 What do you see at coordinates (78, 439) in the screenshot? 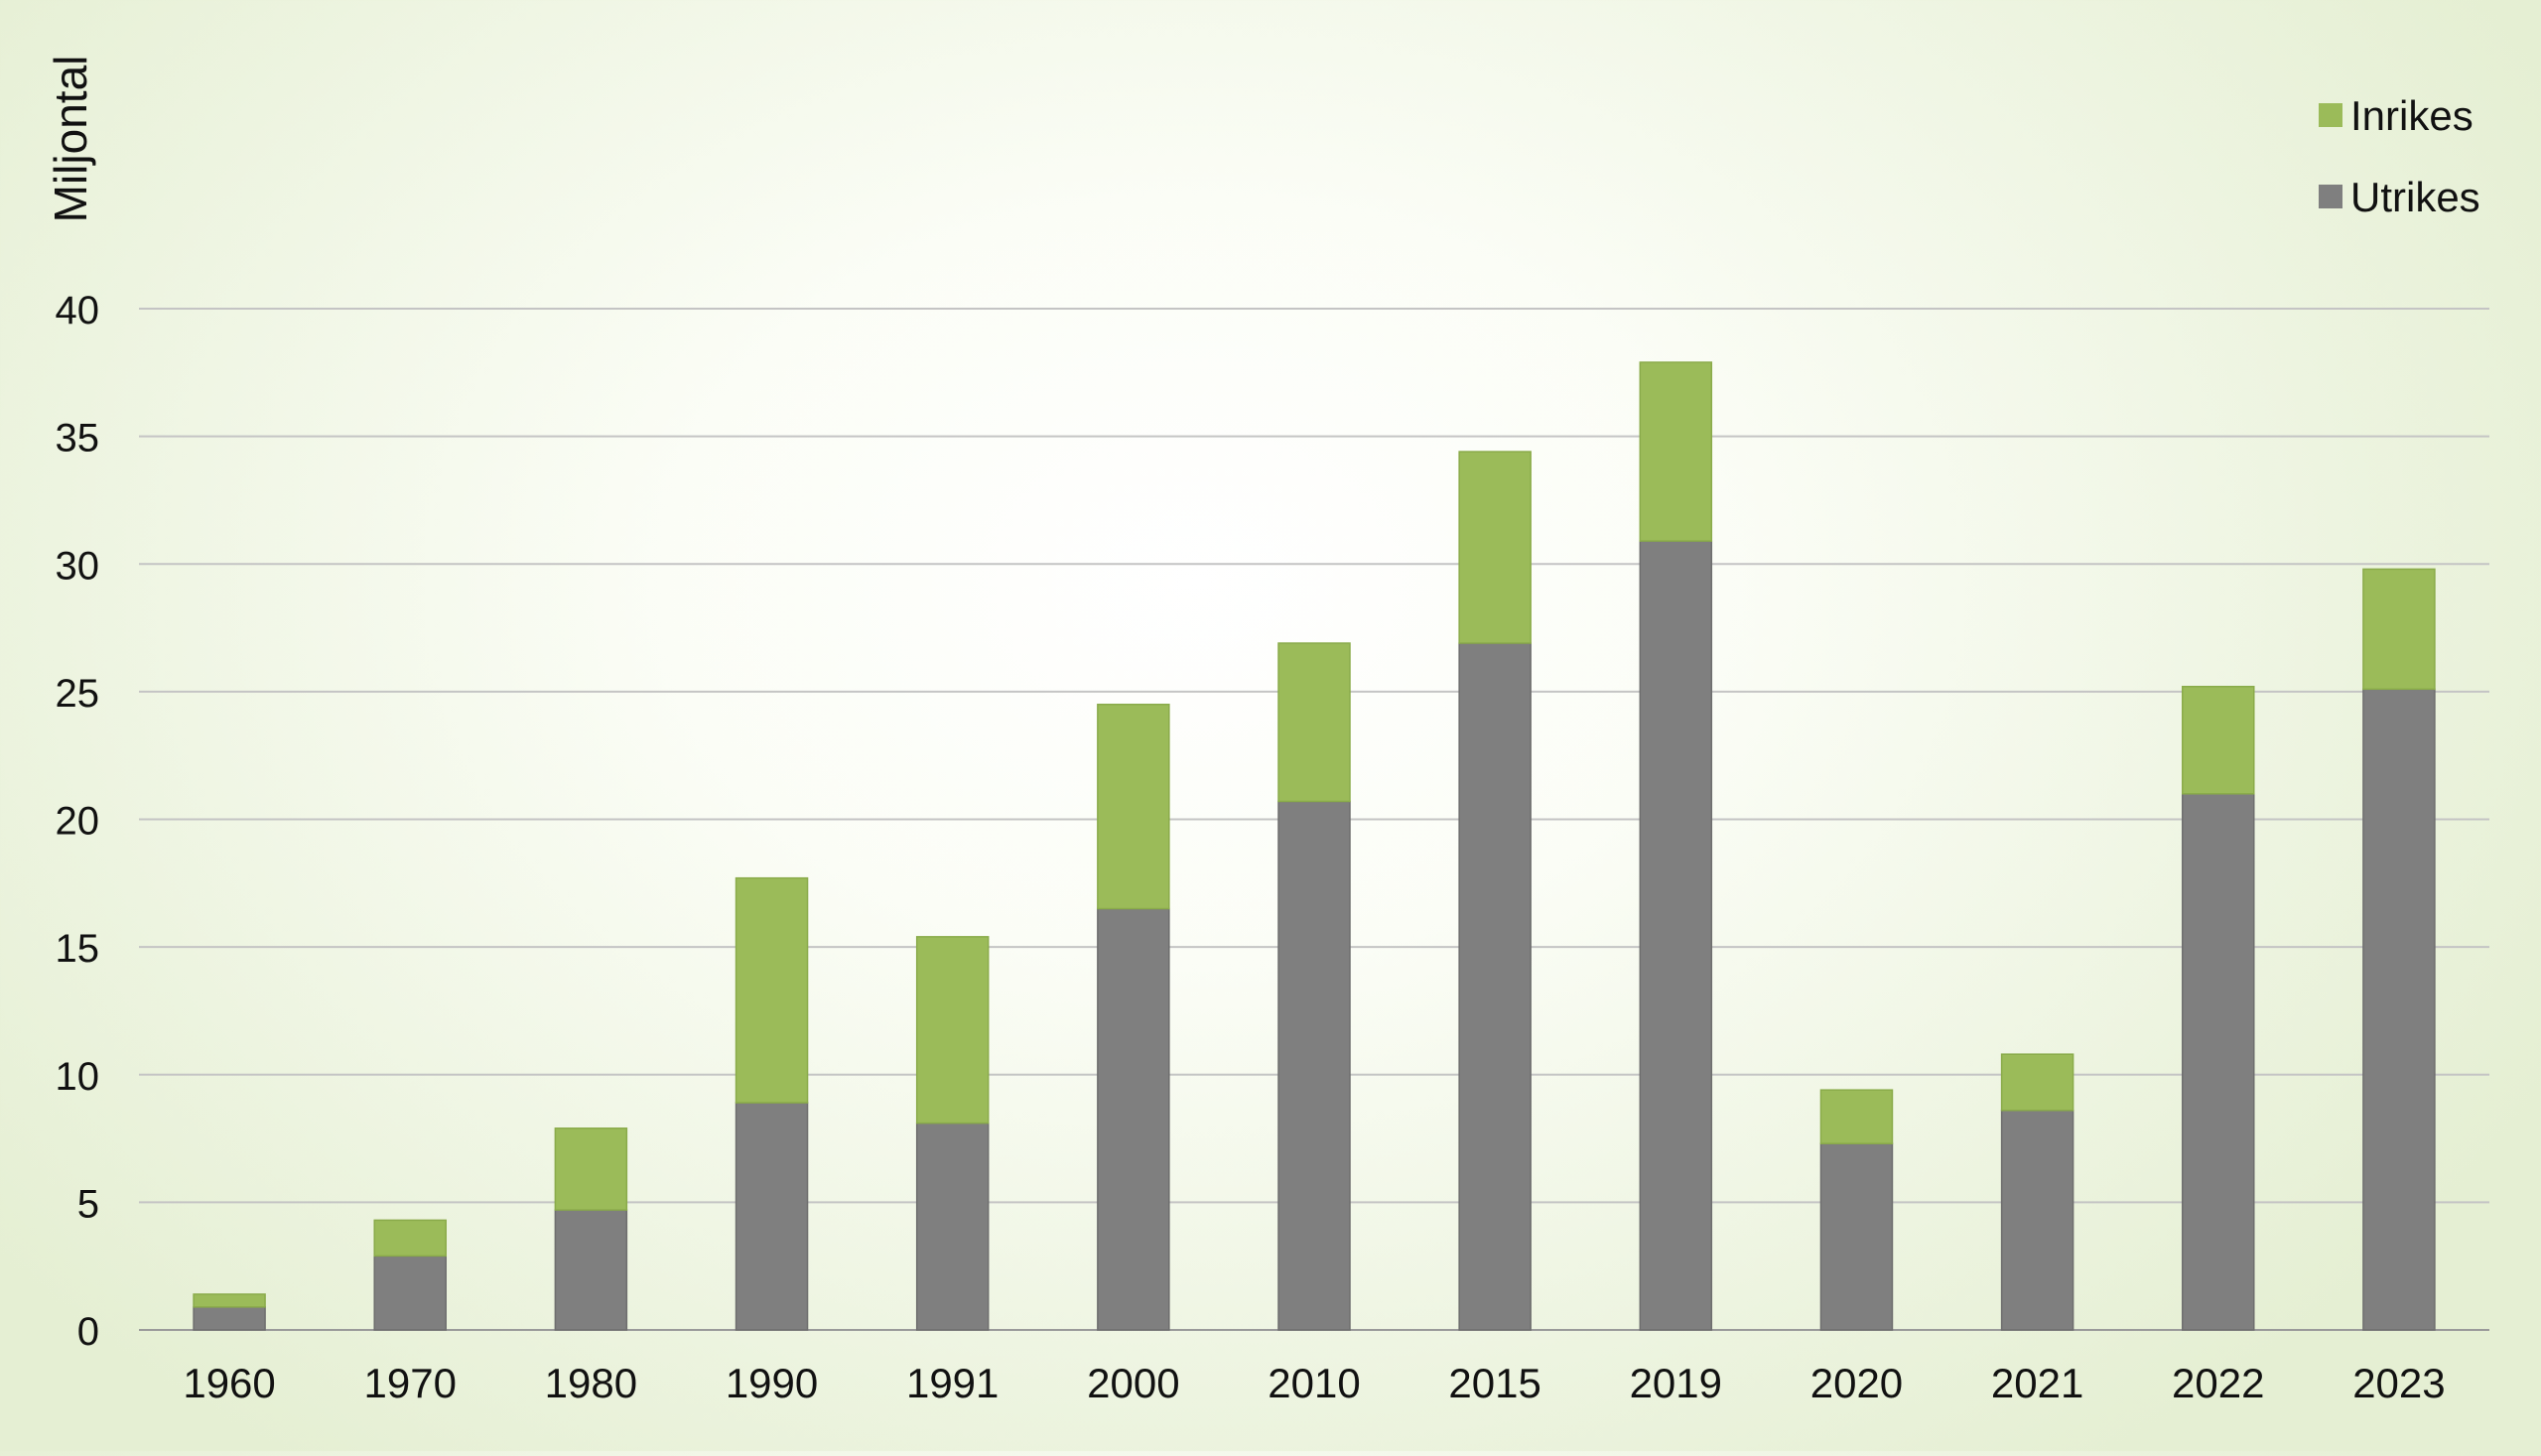
I see `y-tick-label: 35` at bounding box center [78, 439].